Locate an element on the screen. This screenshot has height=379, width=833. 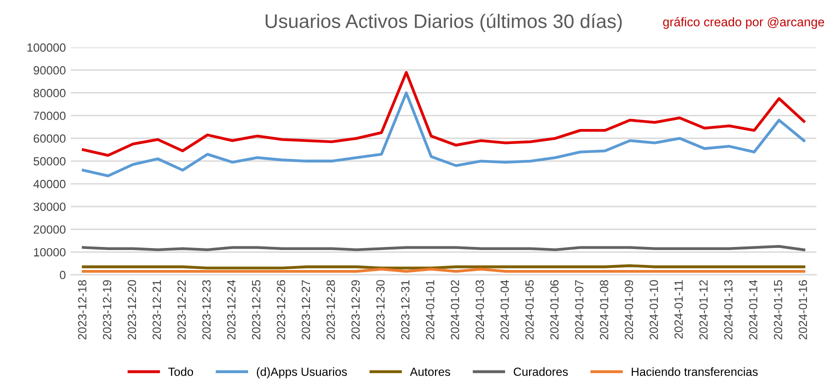
x-tick-label: 2023-12-28 is located at coordinates (330, 310).